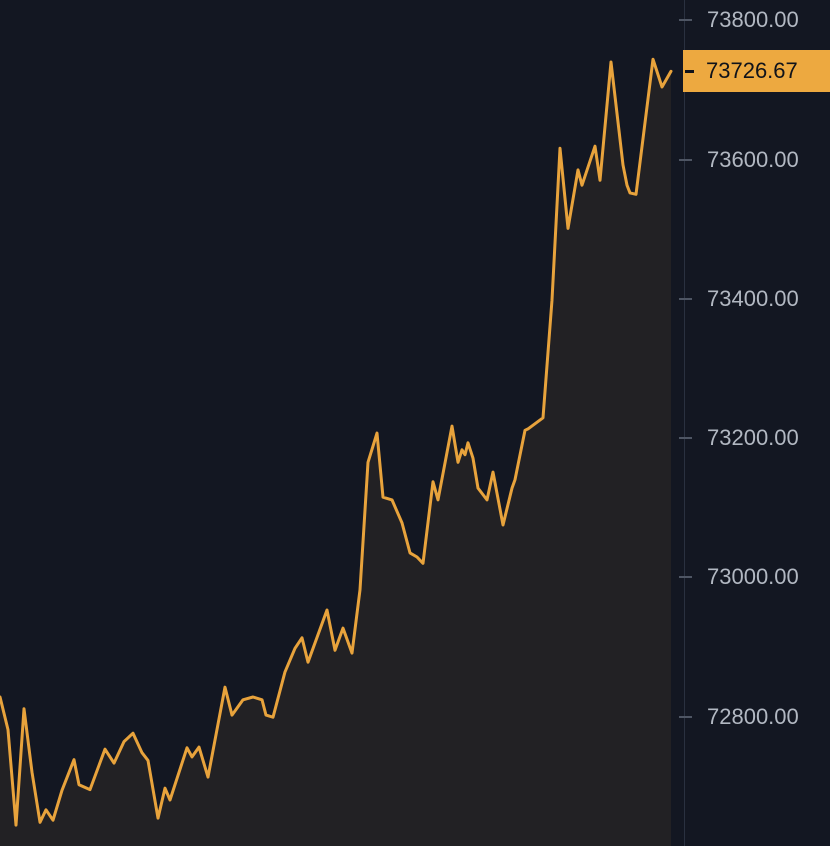 Image resolution: width=830 pixels, height=846 pixels. Describe the element at coordinates (753, 716) in the screenshot. I see `y-axis-tick-label: 72800.00` at that location.